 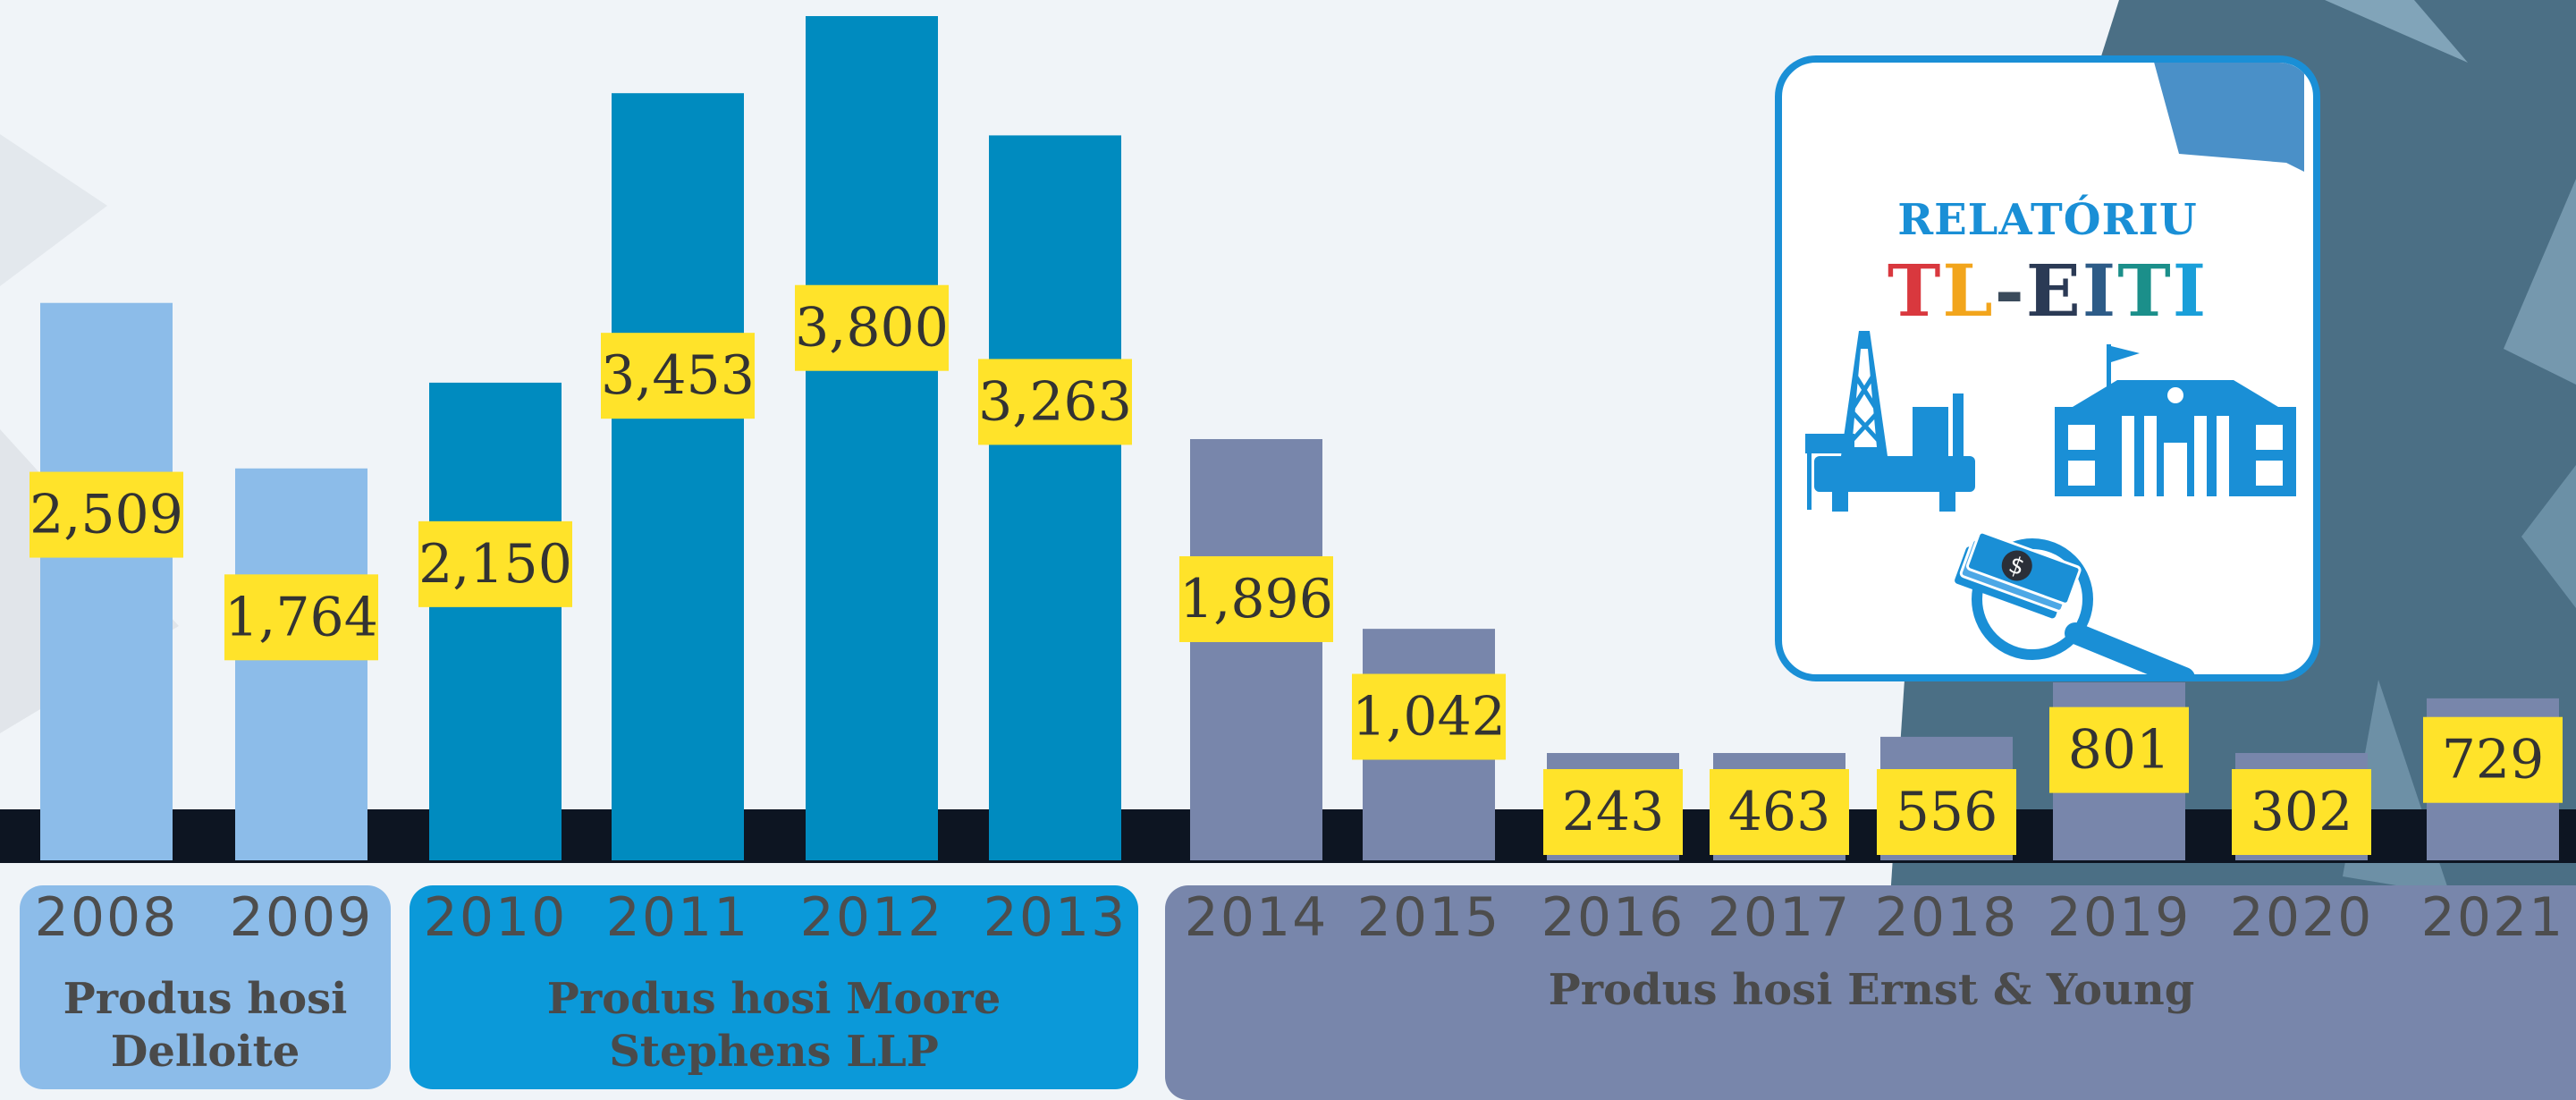 I want to click on data-label-2019: 801, so click(x=2119, y=750).